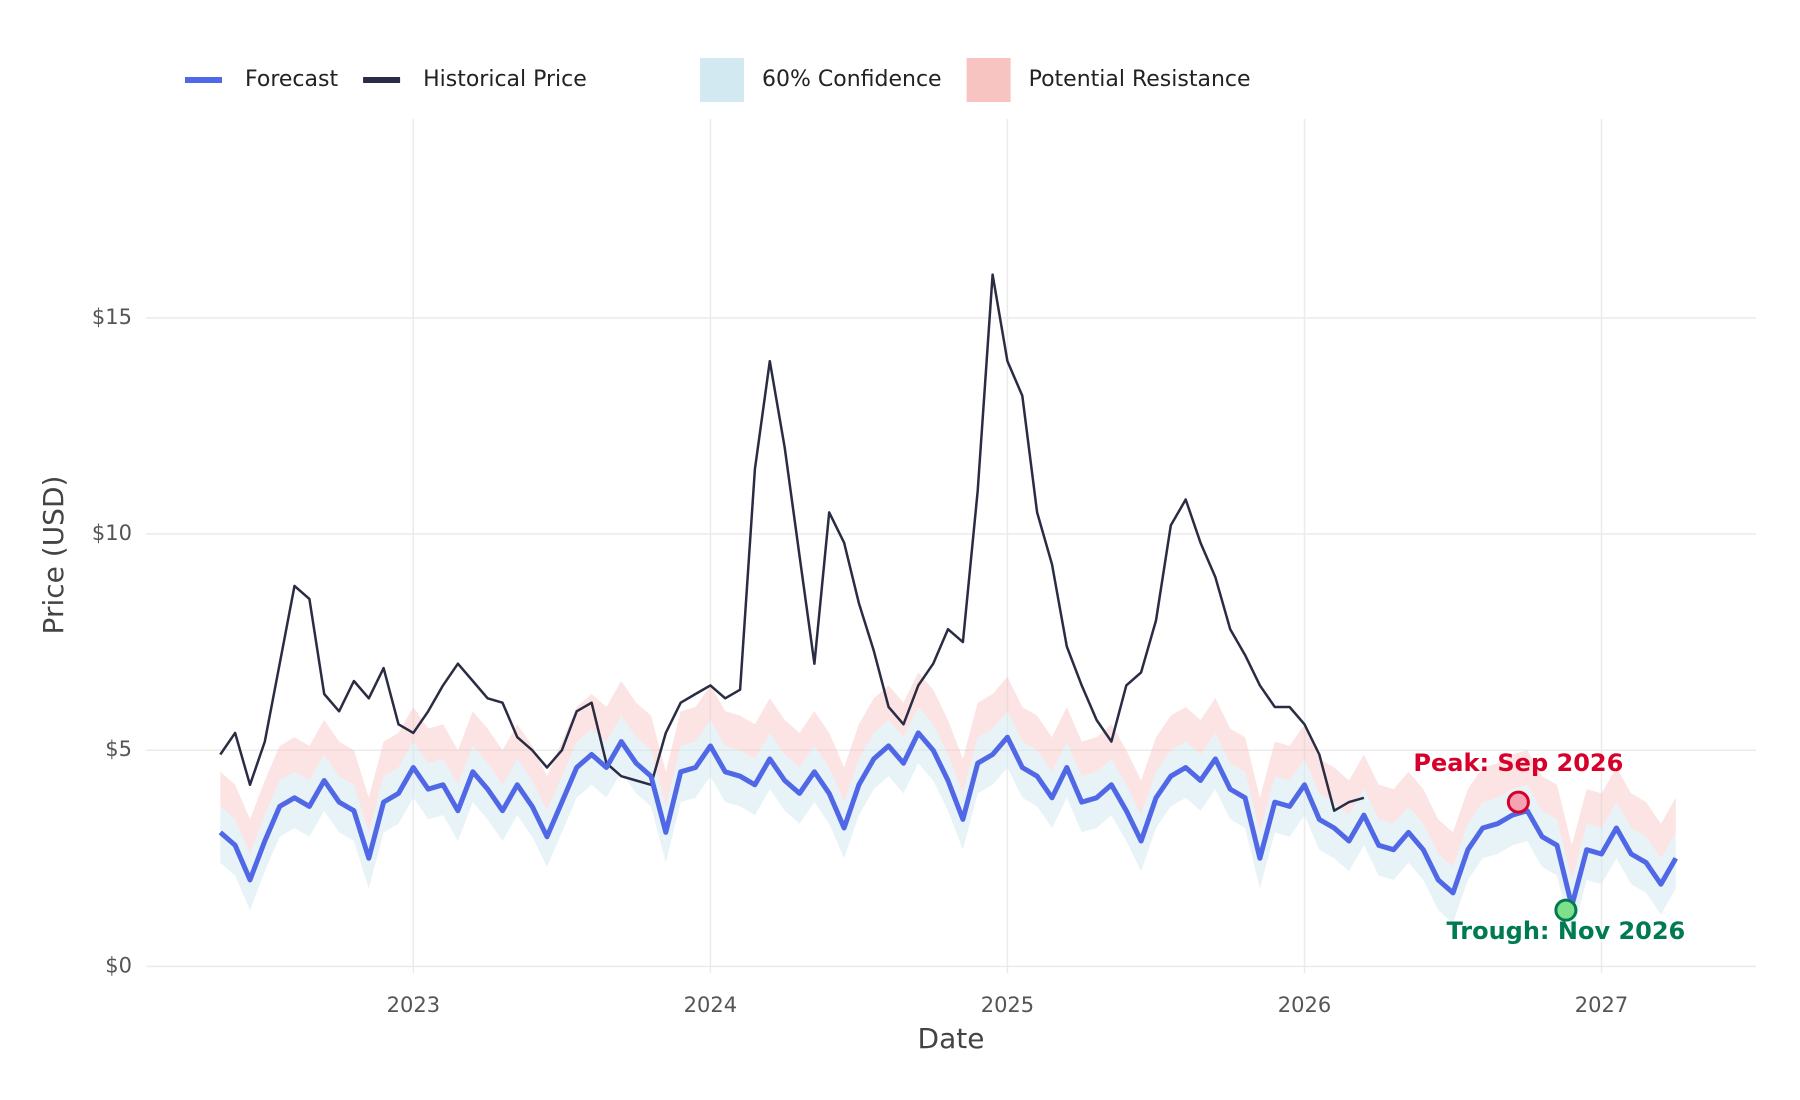 This screenshot has width=1800, height=1100. Describe the element at coordinates (112, 533) in the screenshot. I see `y-tick-label: $10` at that location.